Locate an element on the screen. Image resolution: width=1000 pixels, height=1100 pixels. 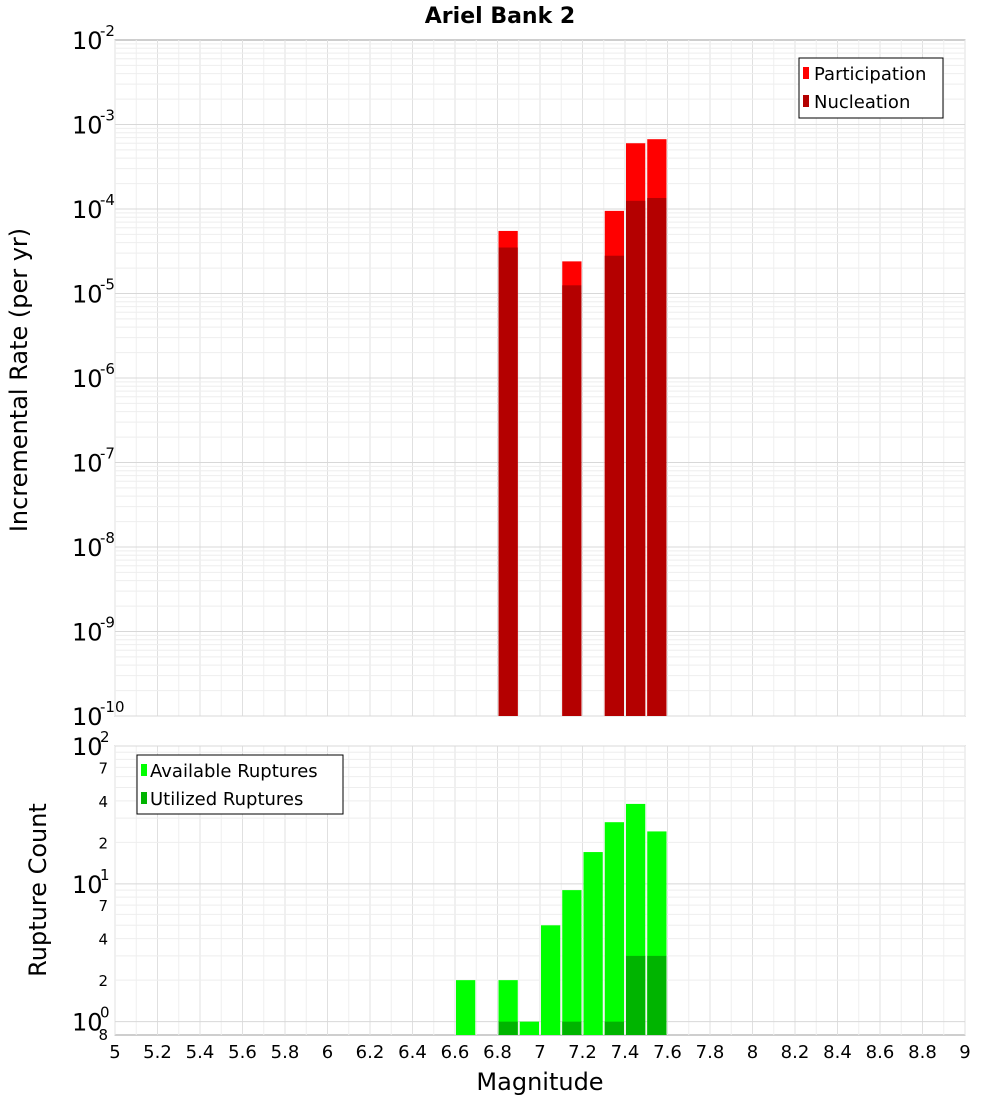
rate-y-tick-exponent: -7 is located at coordinates (107, 454).